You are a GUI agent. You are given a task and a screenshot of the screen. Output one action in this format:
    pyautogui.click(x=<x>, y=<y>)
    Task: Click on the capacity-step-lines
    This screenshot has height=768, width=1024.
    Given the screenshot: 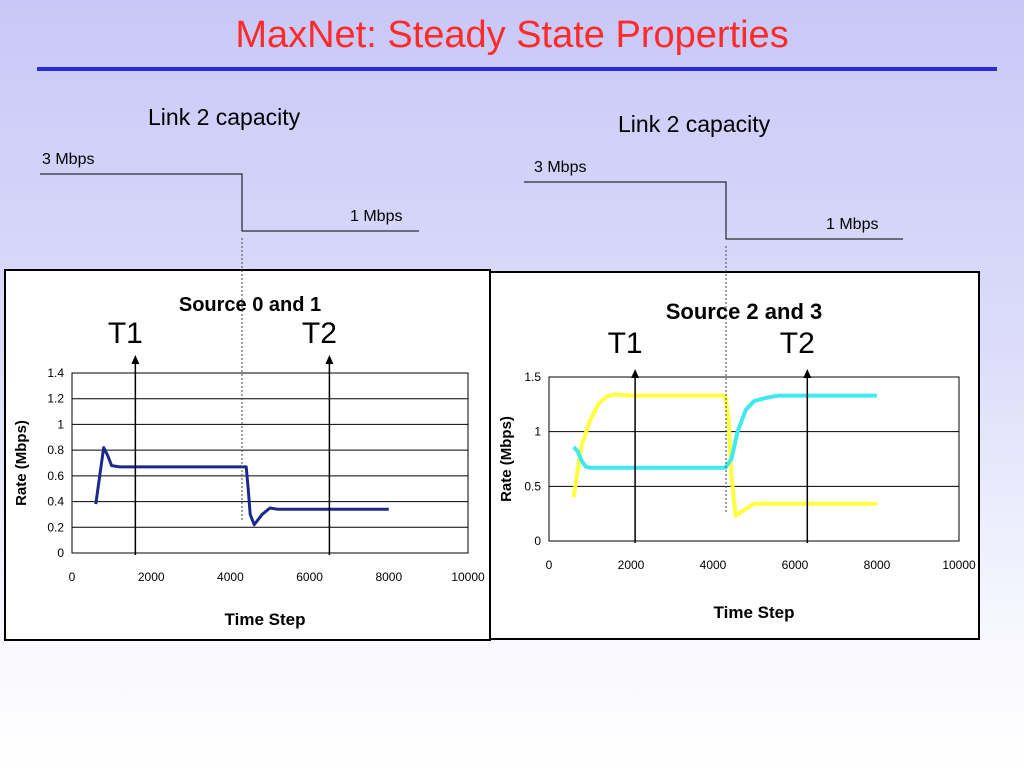 What is the action you would take?
    pyautogui.click(x=471, y=206)
    